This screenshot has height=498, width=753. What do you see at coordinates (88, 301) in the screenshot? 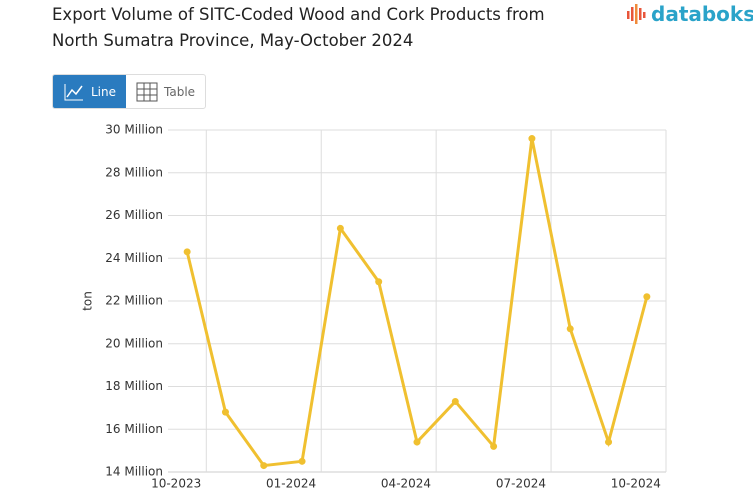
I see `y-axis-label: ton` at bounding box center [88, 301].